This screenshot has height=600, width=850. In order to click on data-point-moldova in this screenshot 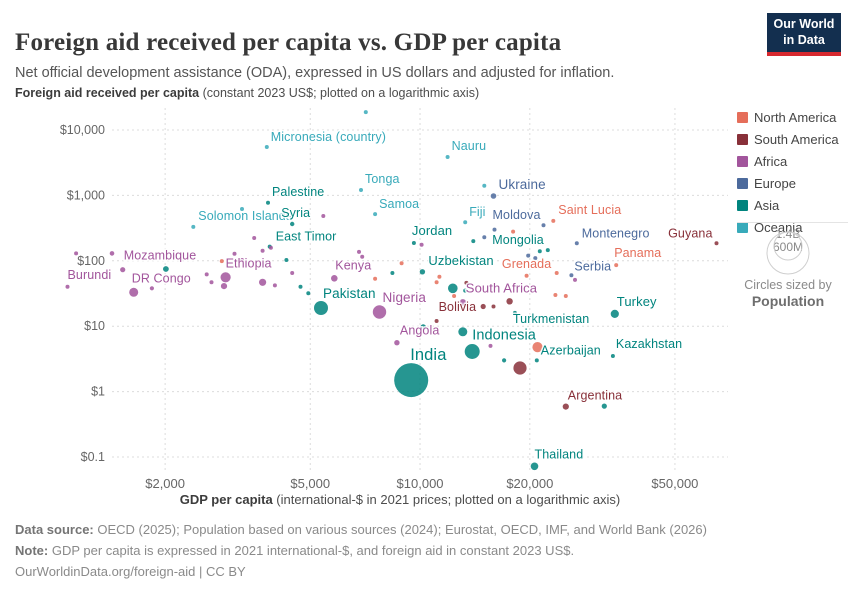, I will do `click(543, 225)`.